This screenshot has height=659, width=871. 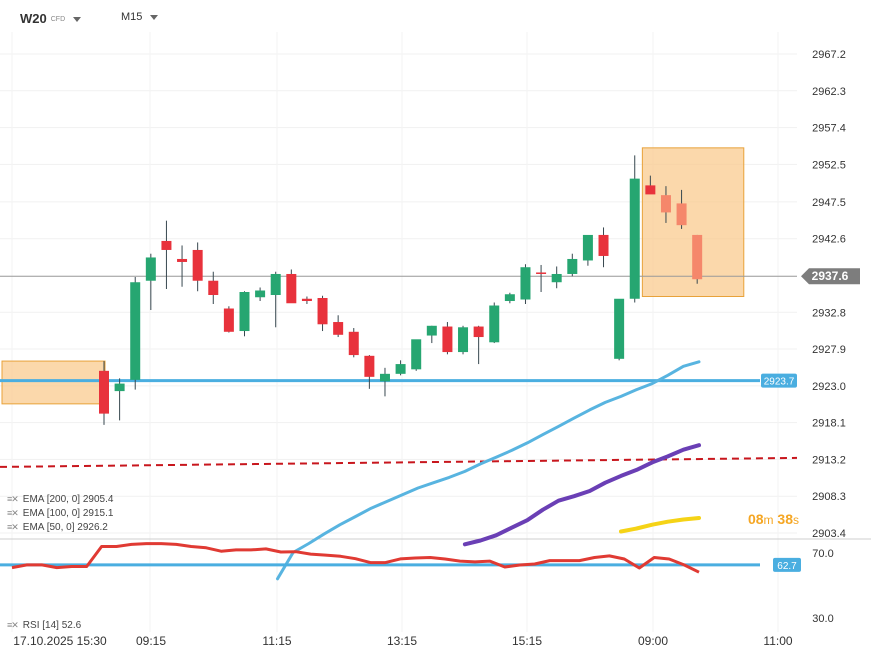 I want to click on price-tick-label: 2927.9, so click(x=829, y=350).